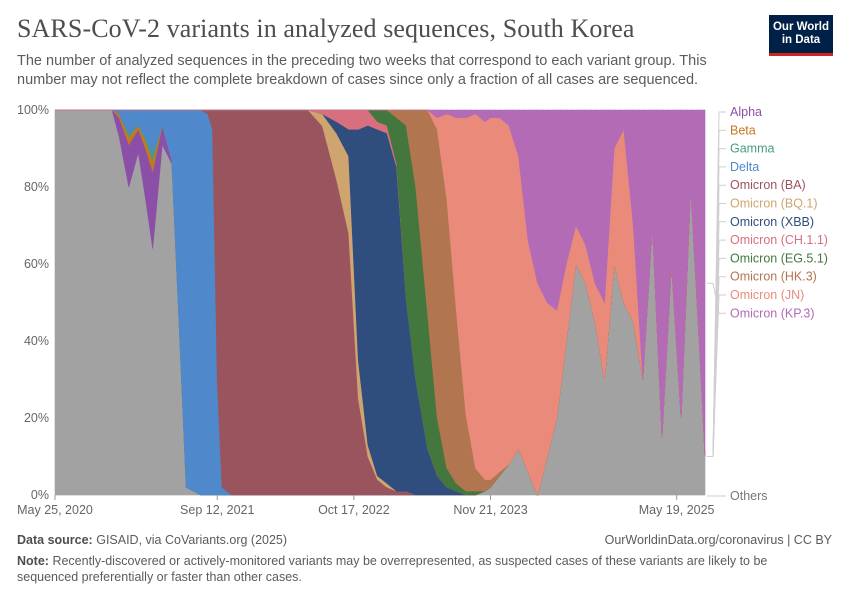 The height and width of the screenshot is (600, 850). What do you see at coordinates (490, 510) in the screenshot?
I see `x-tick-label: Nov 21, 2023` at bounding box center [490, 510].